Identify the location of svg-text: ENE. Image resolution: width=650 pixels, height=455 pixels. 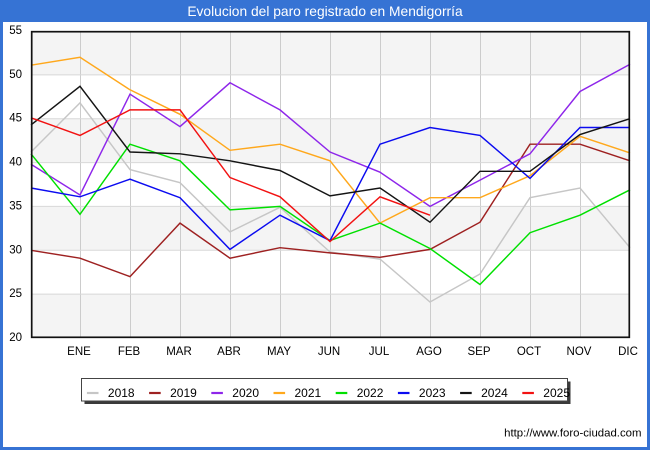
(79, 352).